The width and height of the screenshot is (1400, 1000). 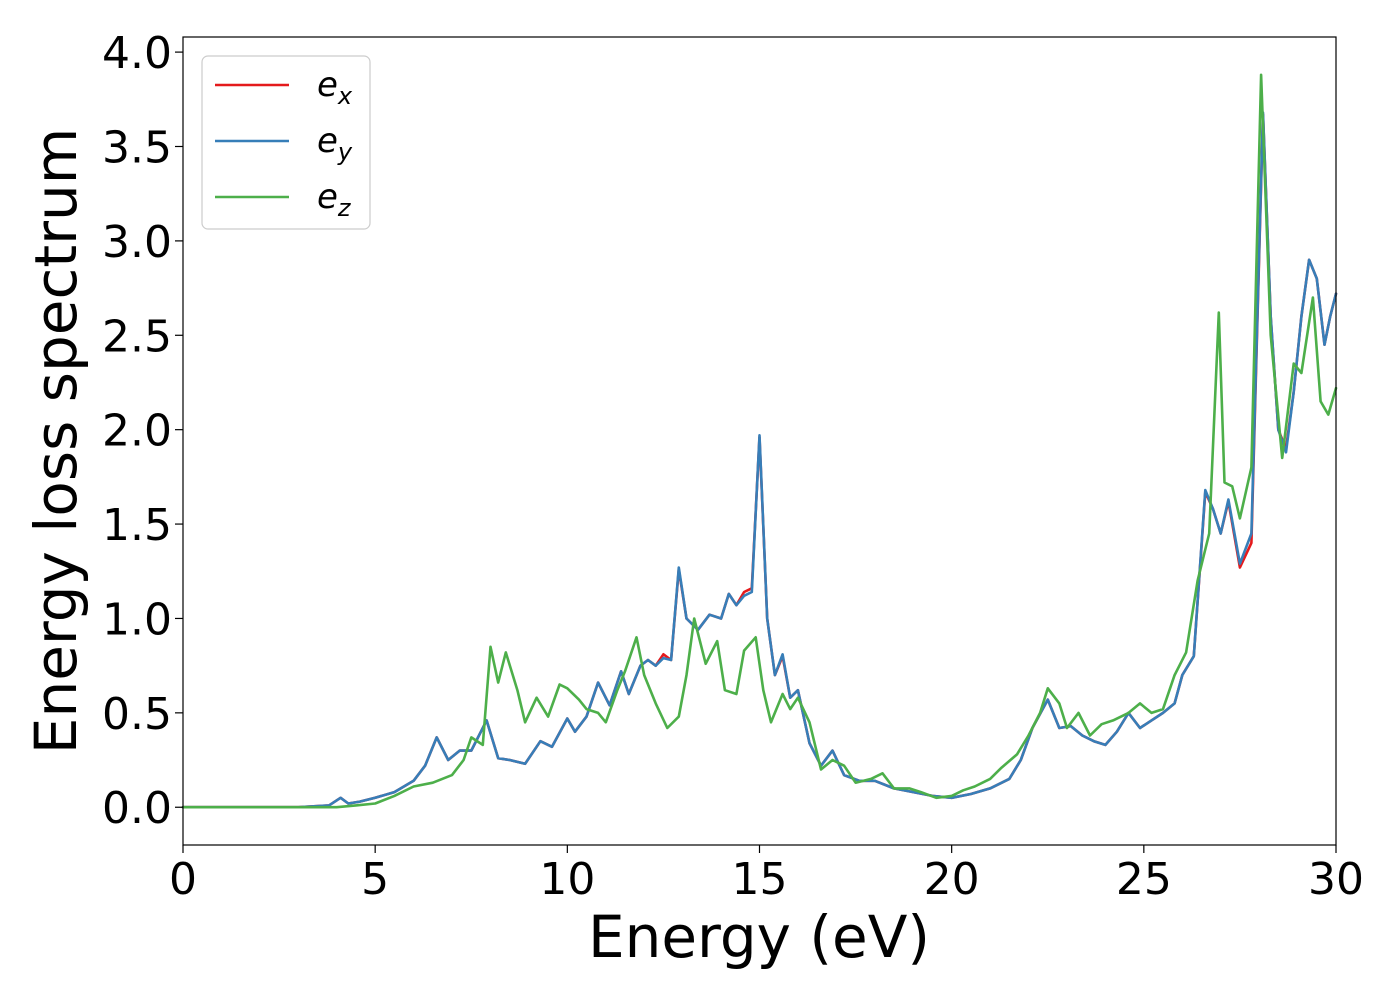 What do you see at coordinates (137, 53) in the screenshot?
I see `y-tick-label: 4.0` at bounding box center [137, 53].